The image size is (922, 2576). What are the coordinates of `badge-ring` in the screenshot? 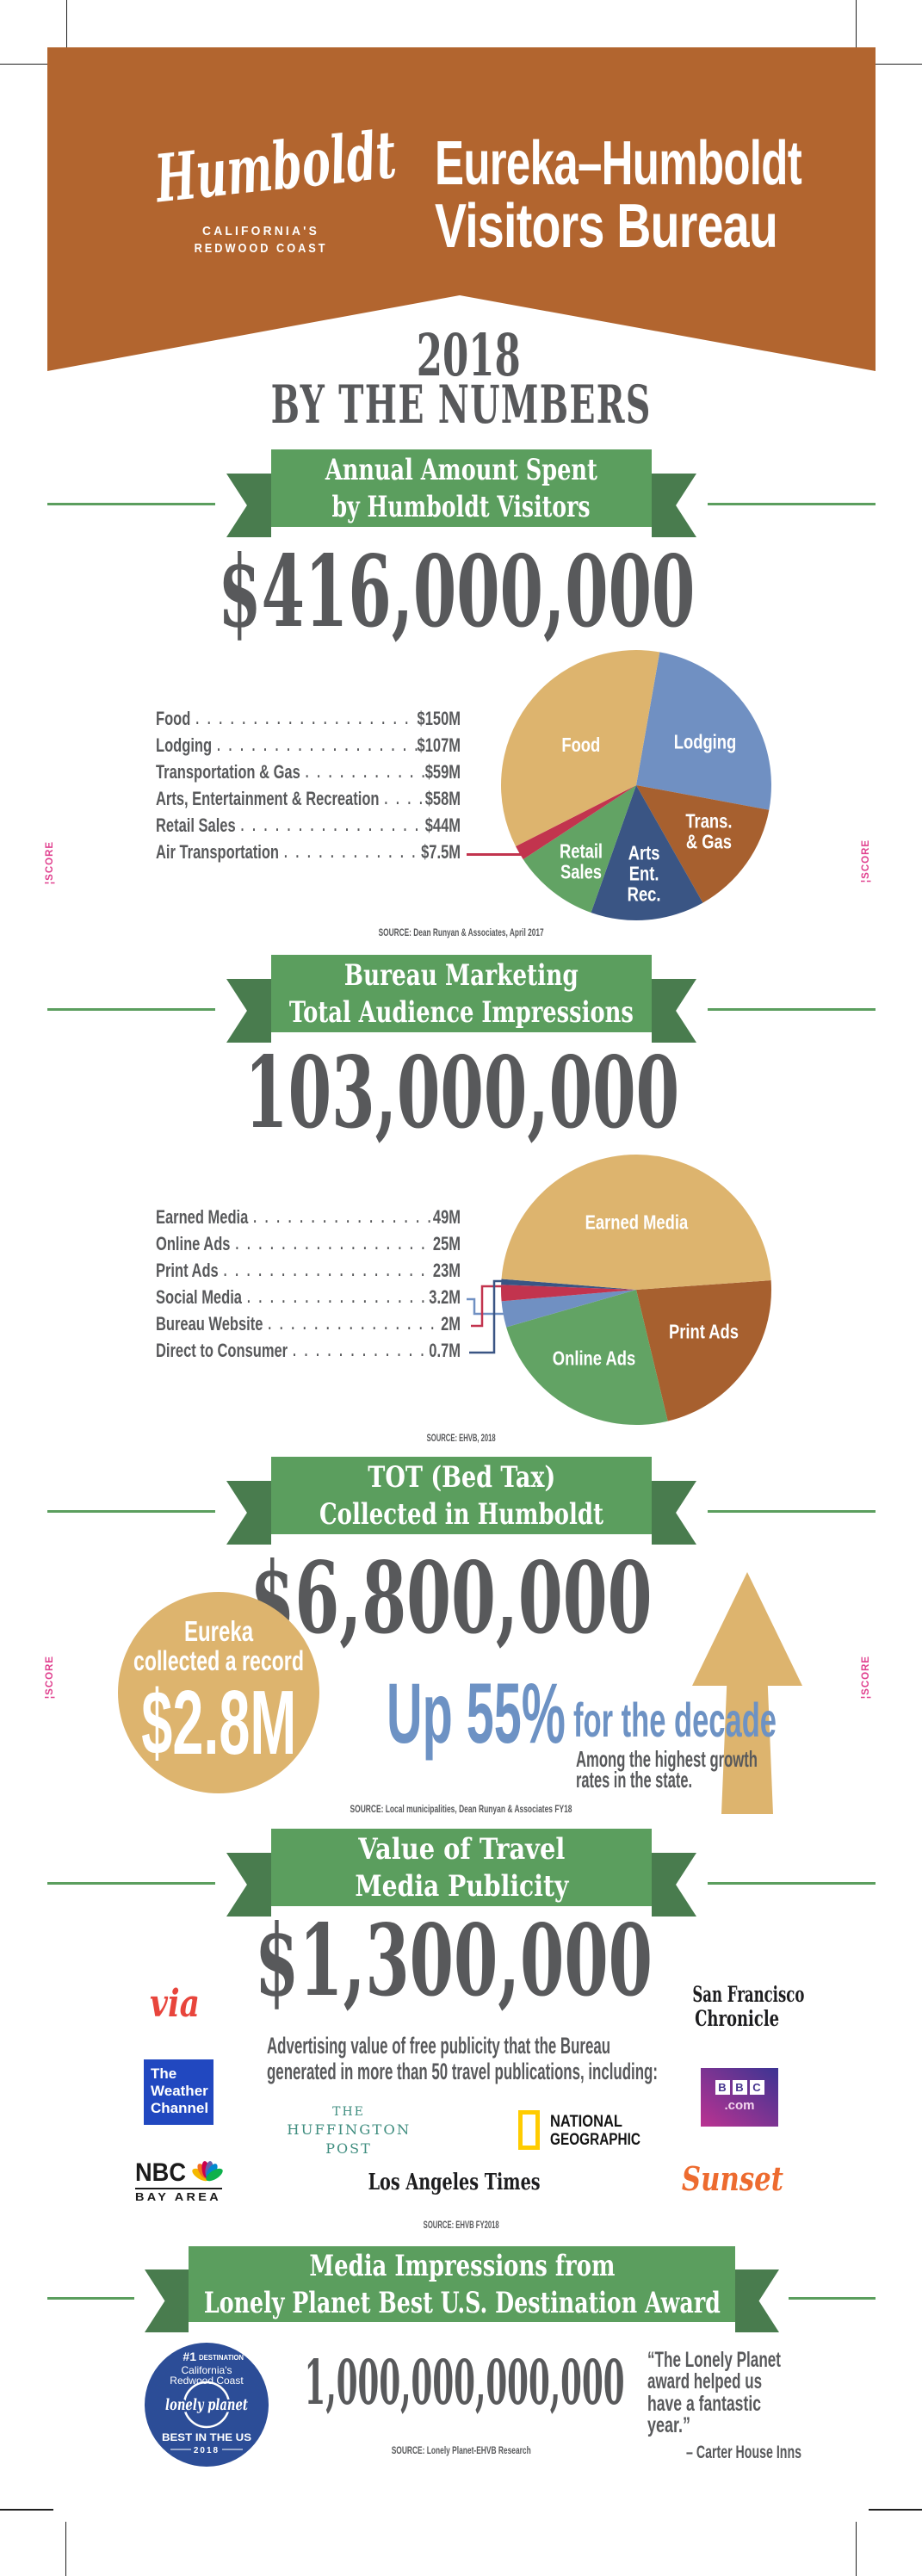 It's located at (207, 2405).